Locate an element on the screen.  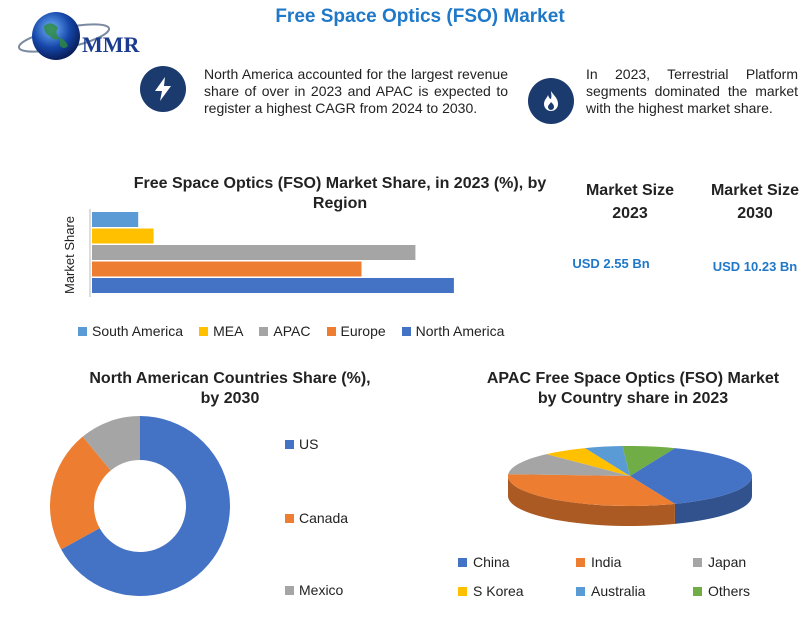
donut-slice-mexico is located at coordinates (111, 443).